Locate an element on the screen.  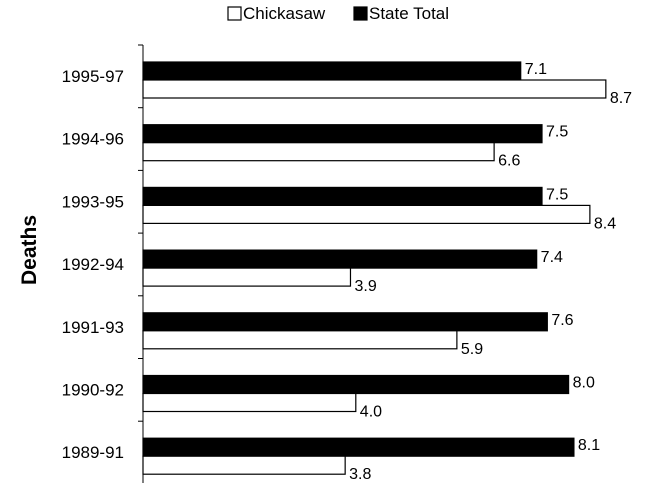
value-label-chickasaw-1989-91: 3.8 is located at coordinates (360, 474).